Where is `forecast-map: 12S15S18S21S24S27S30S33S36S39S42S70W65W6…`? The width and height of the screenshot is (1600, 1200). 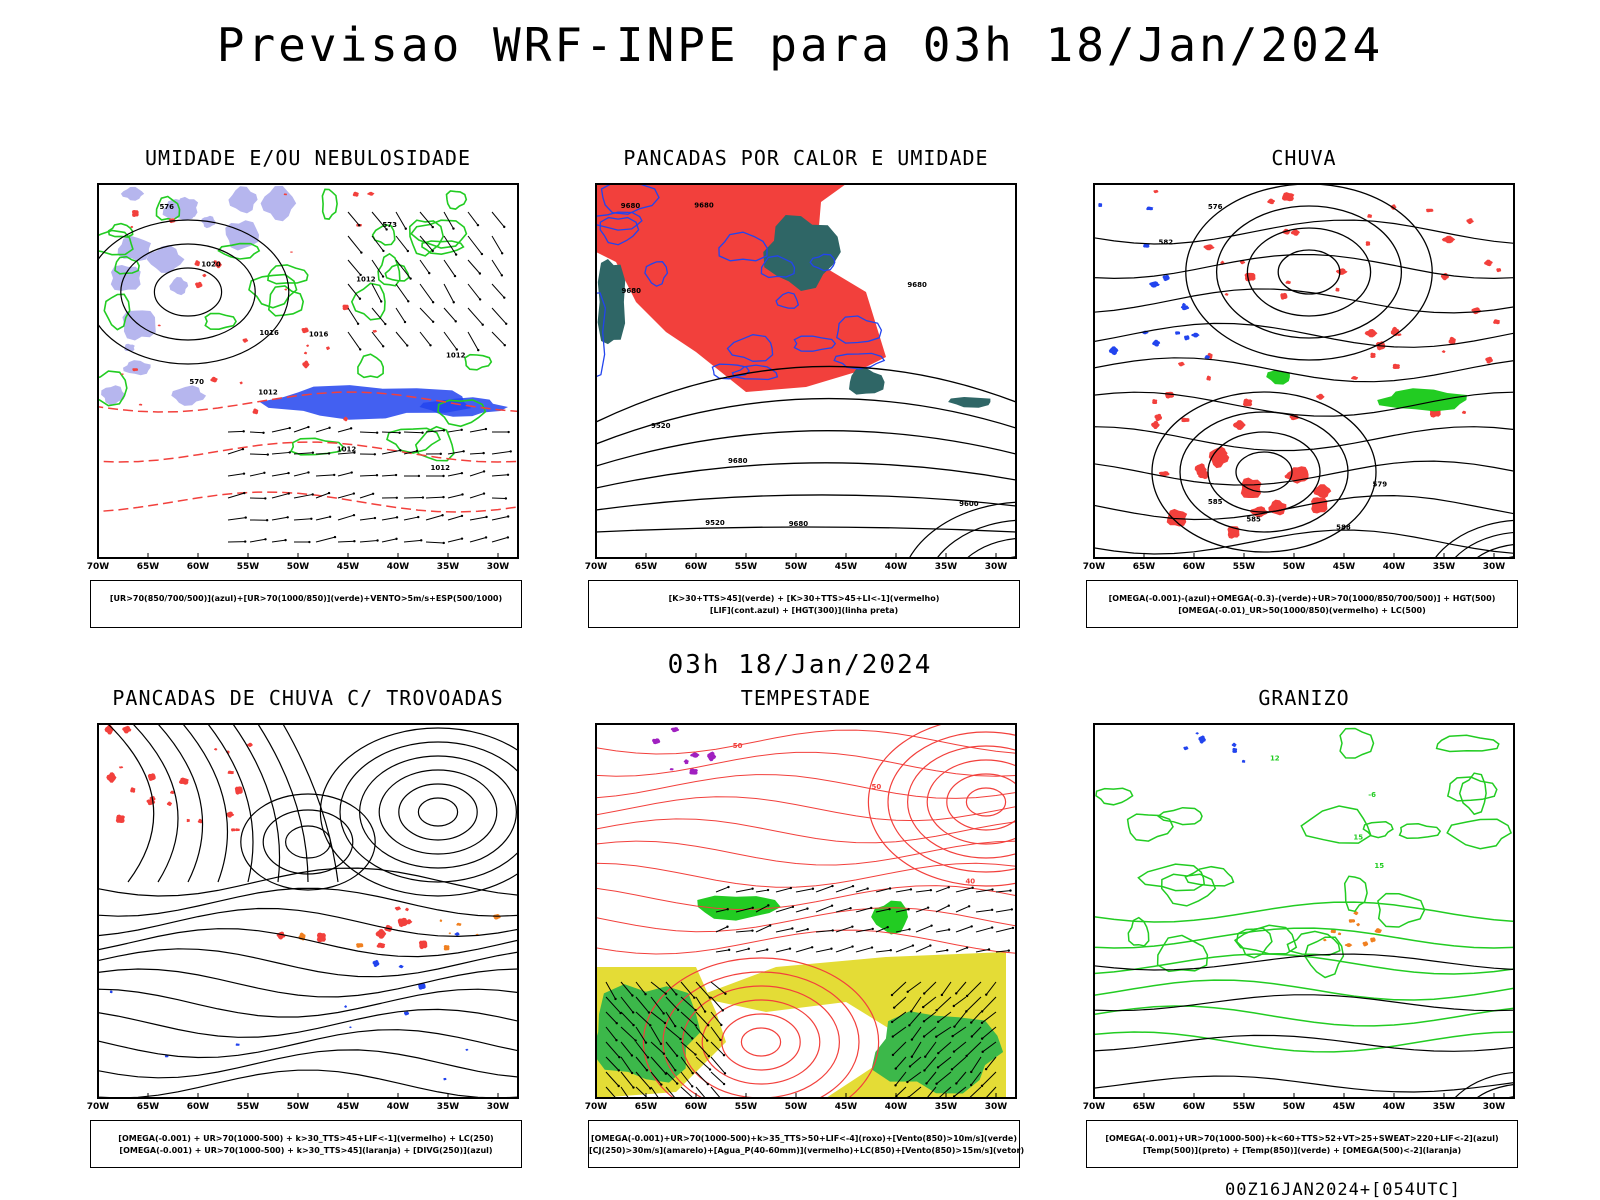 forecast-map: 12S15S18S21S24S27S30S33S36S39S42S70W65W6… is located at coordinates (303, 917).